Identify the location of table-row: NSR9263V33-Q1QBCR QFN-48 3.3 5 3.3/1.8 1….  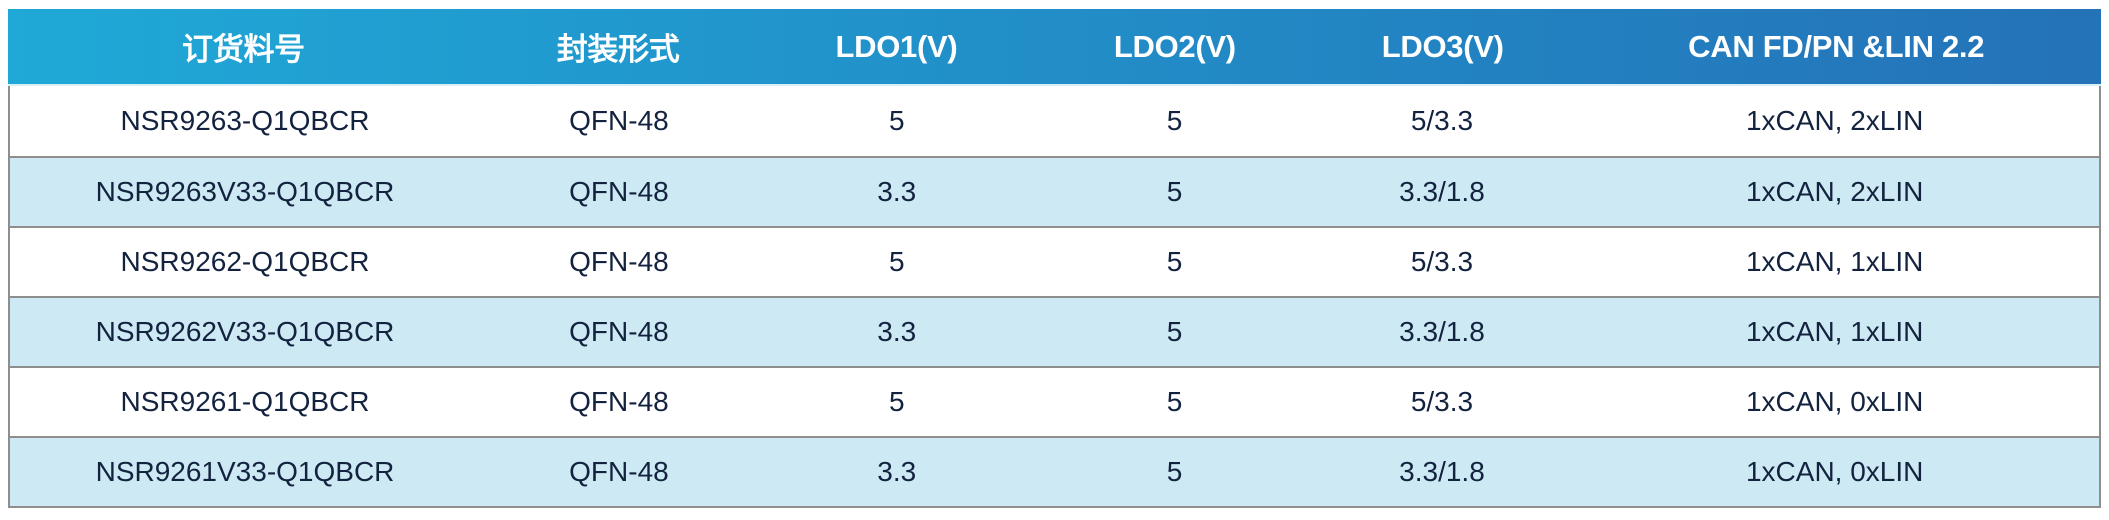
(1054, 191).